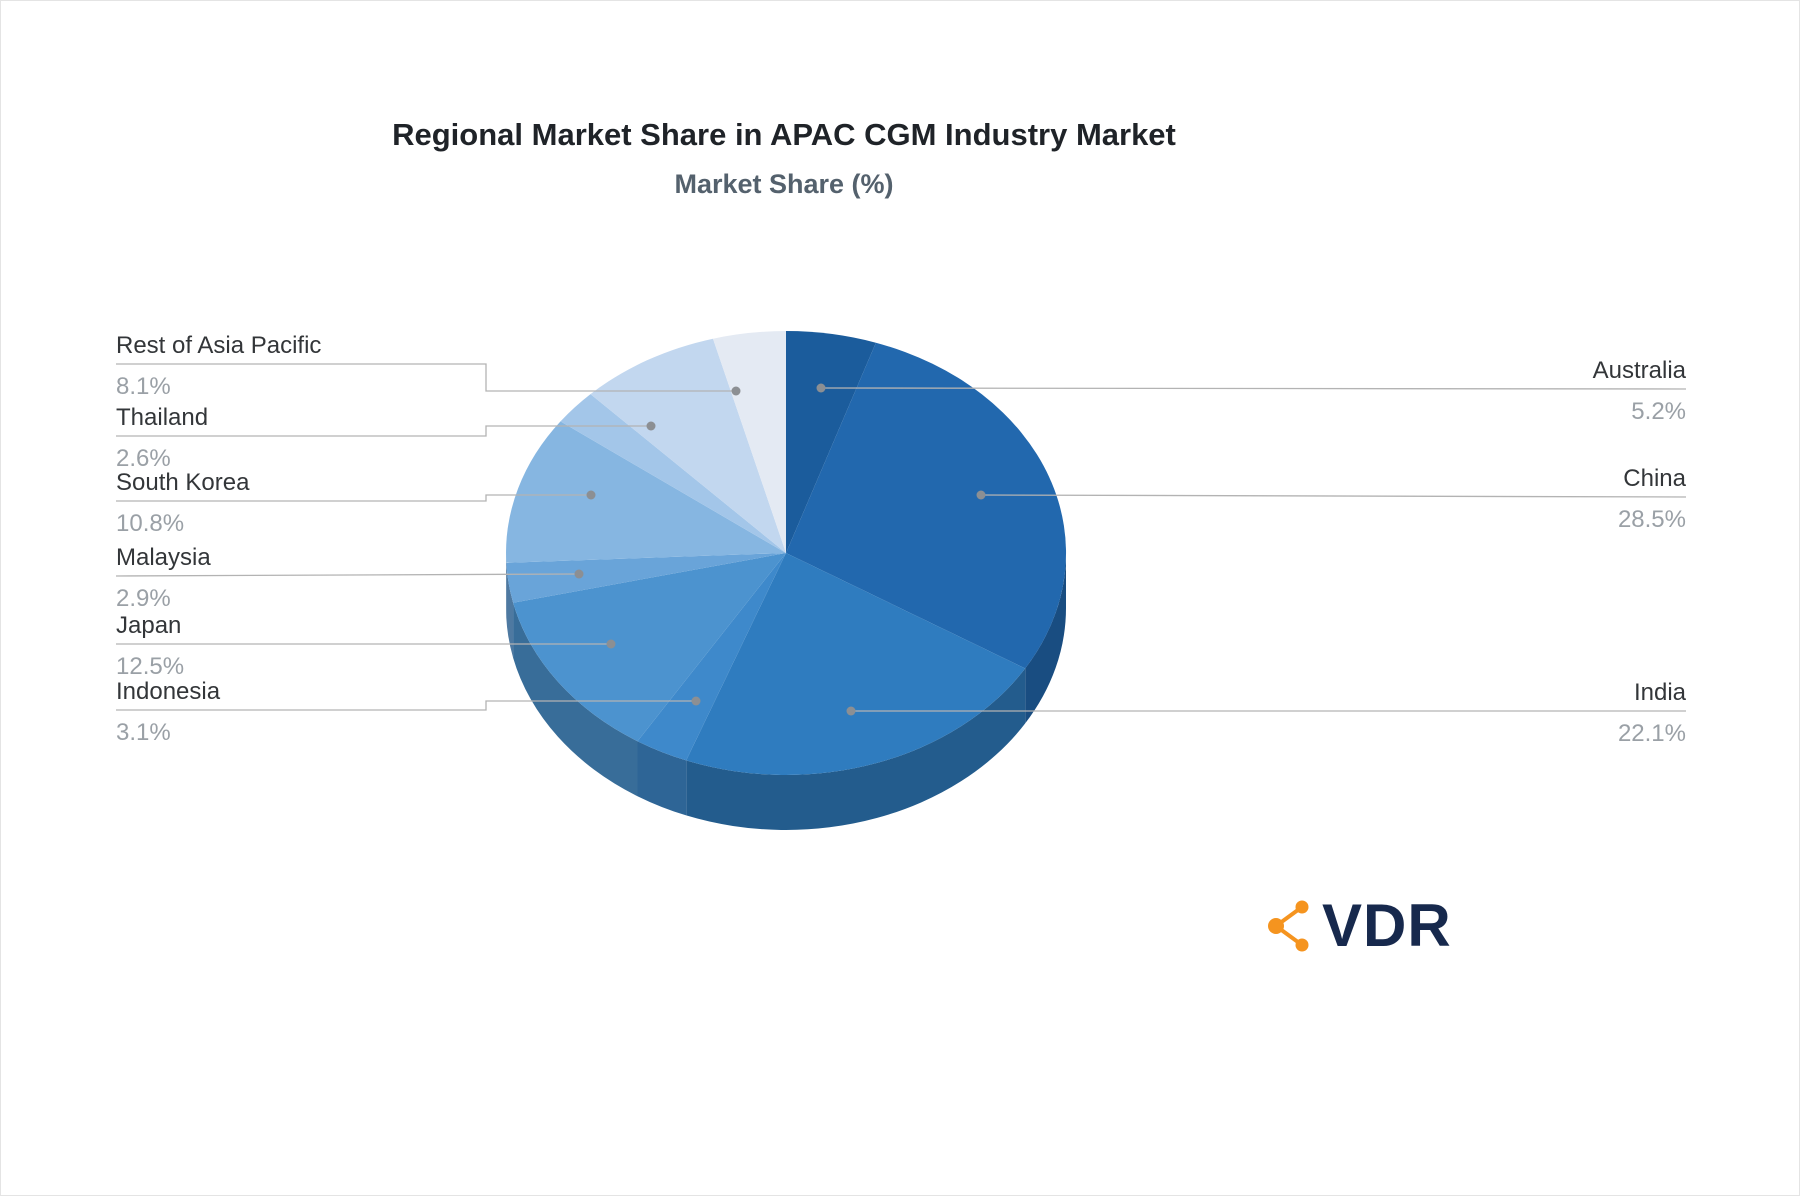 This screenshot has height=1196, width=1800. What do you see at coordinates (673, 473) in the screenshot?
I see `pie-slice-thailand` at bounding box center [673, 473].